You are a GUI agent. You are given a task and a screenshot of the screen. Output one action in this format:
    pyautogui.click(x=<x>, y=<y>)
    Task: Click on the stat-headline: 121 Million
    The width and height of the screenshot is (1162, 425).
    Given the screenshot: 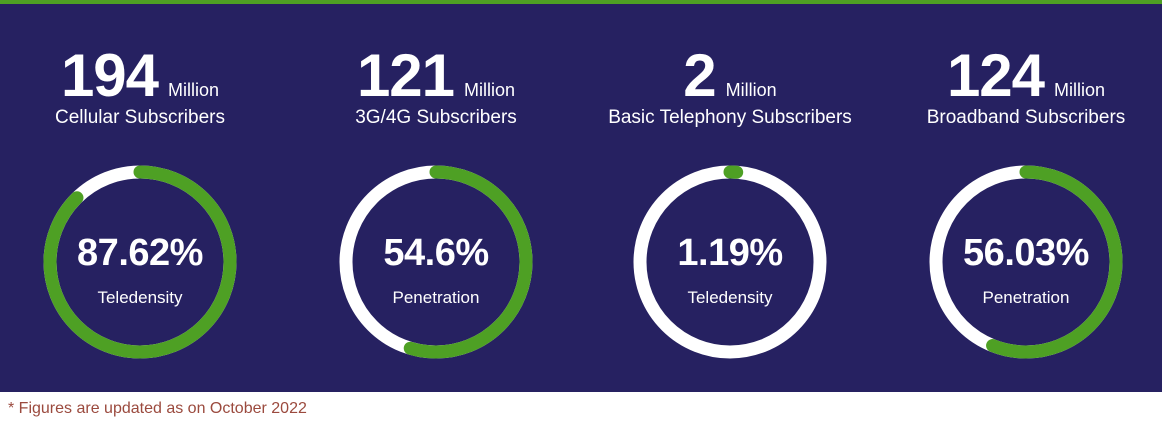 What is the action you would take?
    pyautogui.click(x=436, y=76)
    